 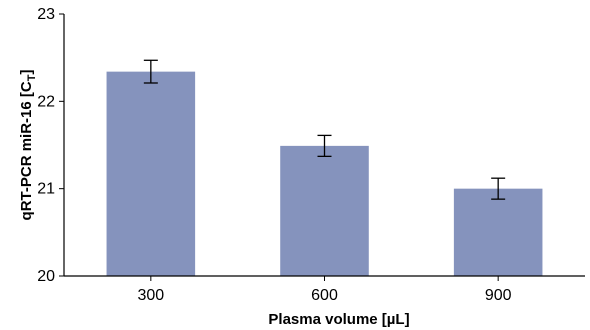 What do you see at coordinates (26, 72) in the screenshot?
I see `y-axis-title-suffix: ]` at bounding box center [26, 72].